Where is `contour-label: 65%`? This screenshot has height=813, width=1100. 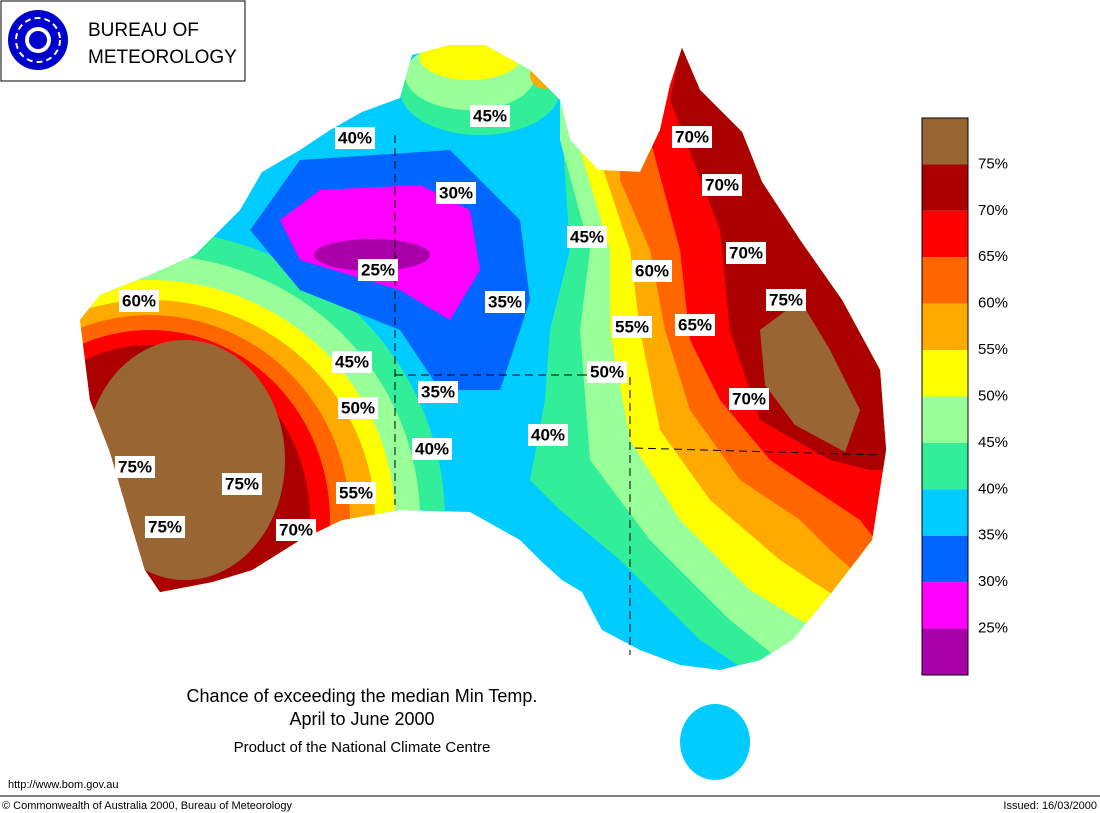 contour-label: 65% is located at coordinates (695, 324).